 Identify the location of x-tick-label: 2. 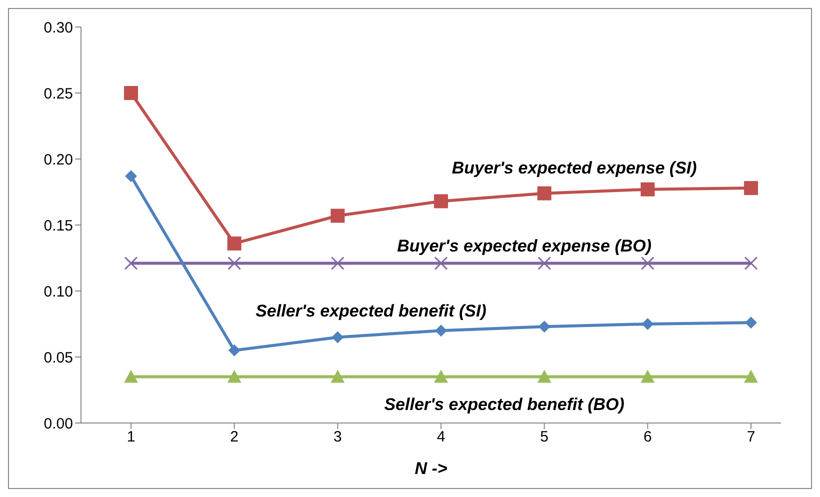
(234, 437).